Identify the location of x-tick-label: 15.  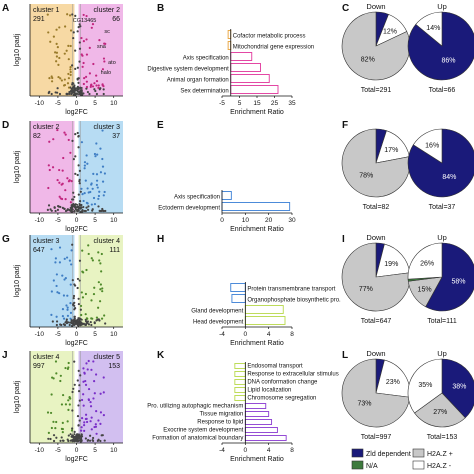
(257, 103).